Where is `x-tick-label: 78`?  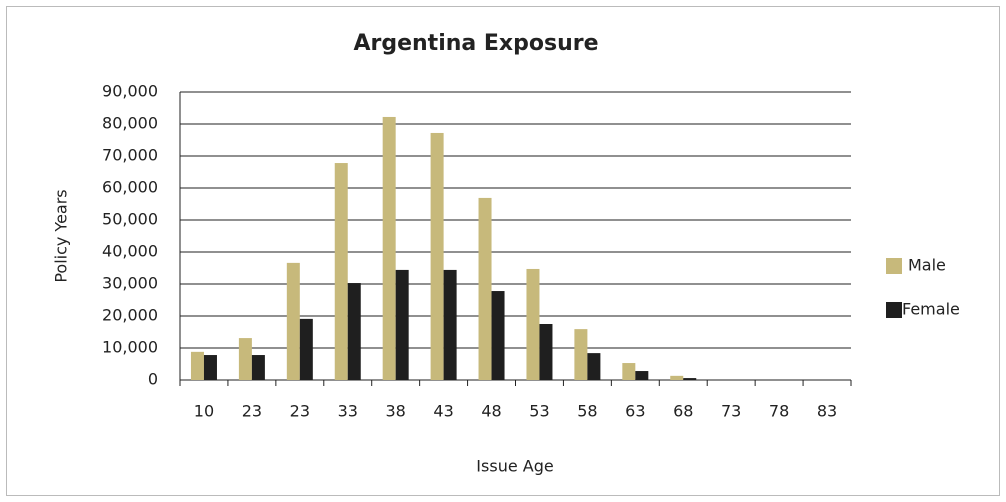
x-tick-label: 78 is located at coordinates (779, 411).